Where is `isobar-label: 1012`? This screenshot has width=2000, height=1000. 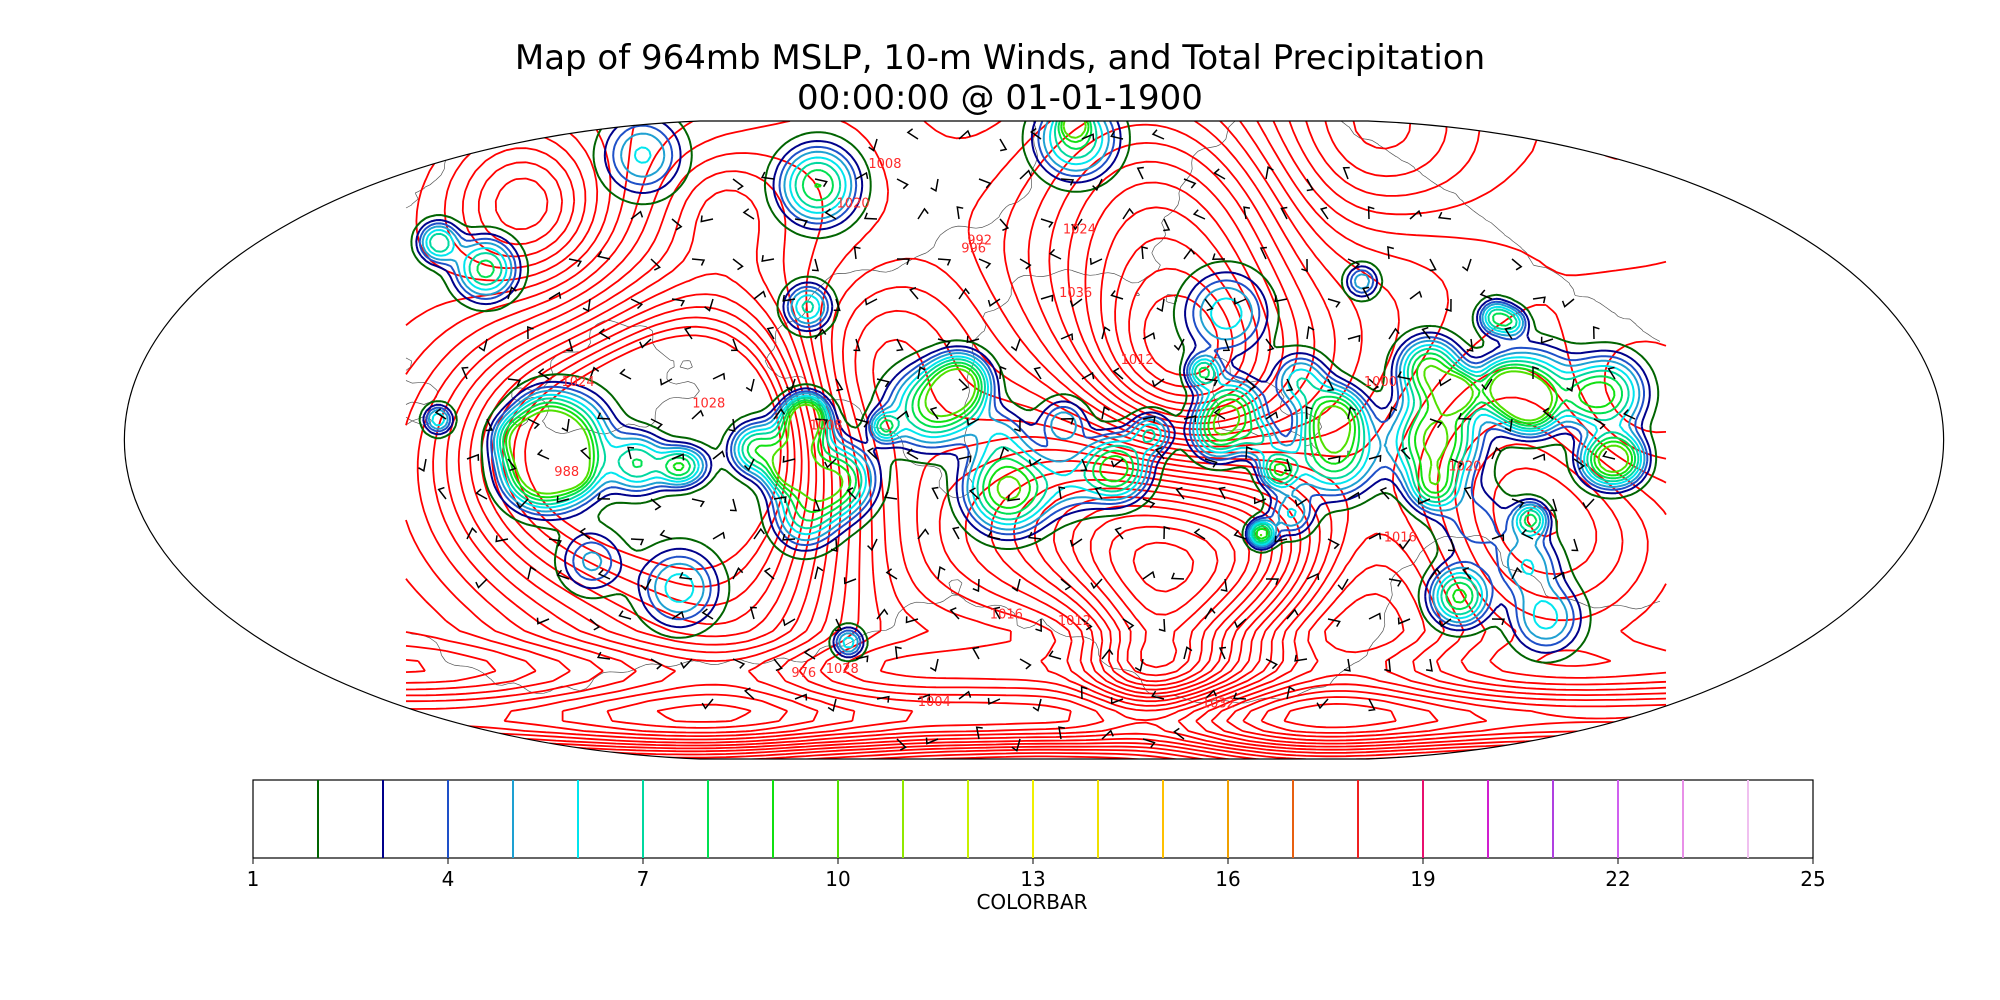
isobar-label: 1012 is located at coordinates (1137, 360).